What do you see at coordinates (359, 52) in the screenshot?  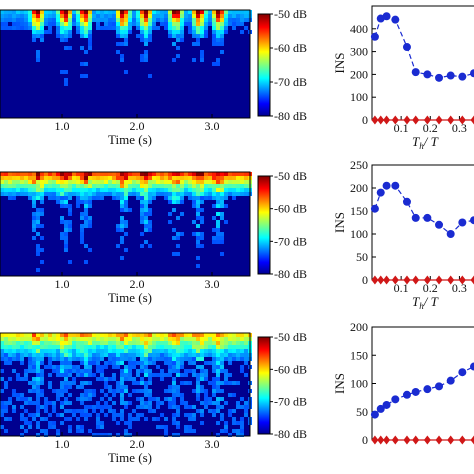 I see `y-tick-label: 300` at bounding box center [359, 52].